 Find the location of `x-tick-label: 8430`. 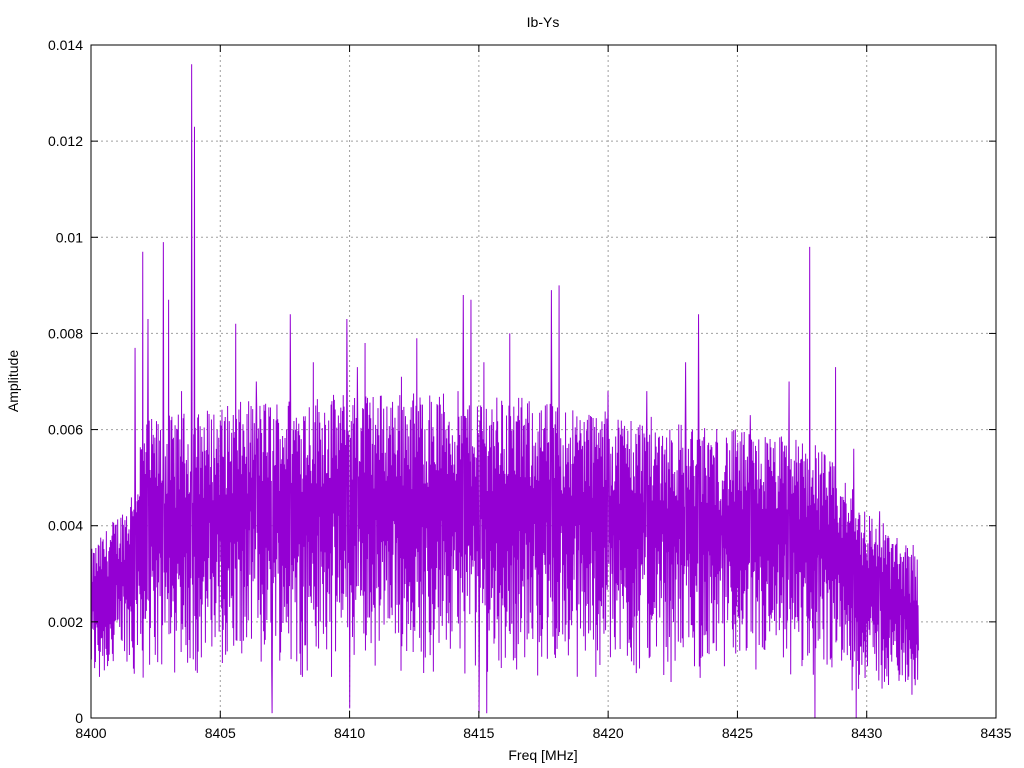

x-tick-label: 8430 is located at coordinates (866, 733).